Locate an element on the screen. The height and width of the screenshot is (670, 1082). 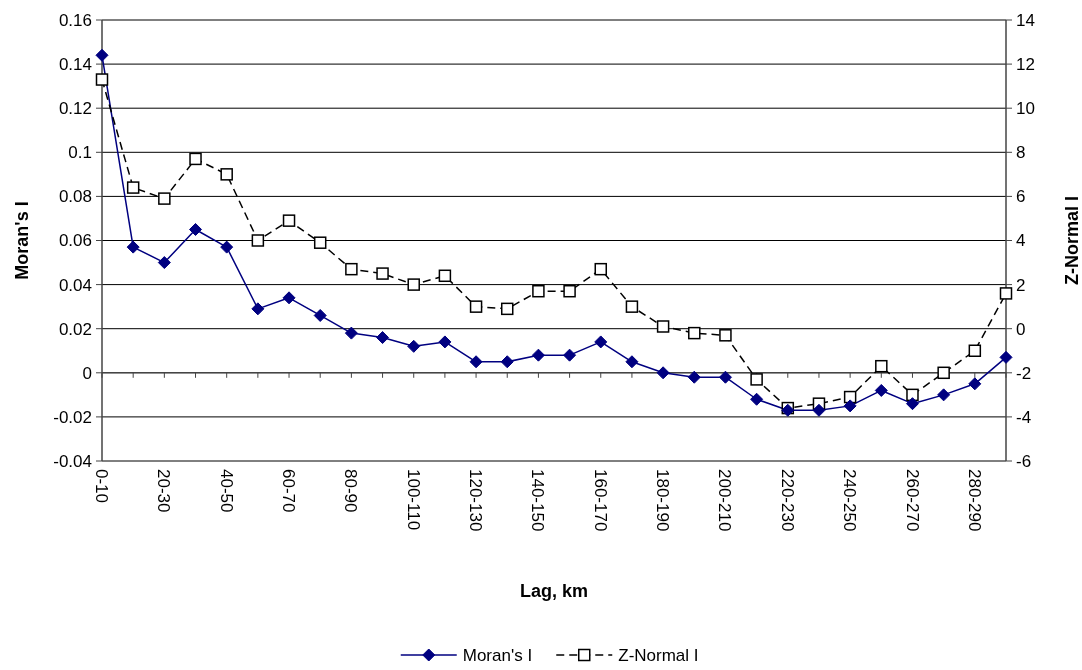
y2-tick-label: 14 is located at coordinates (1025, 20).